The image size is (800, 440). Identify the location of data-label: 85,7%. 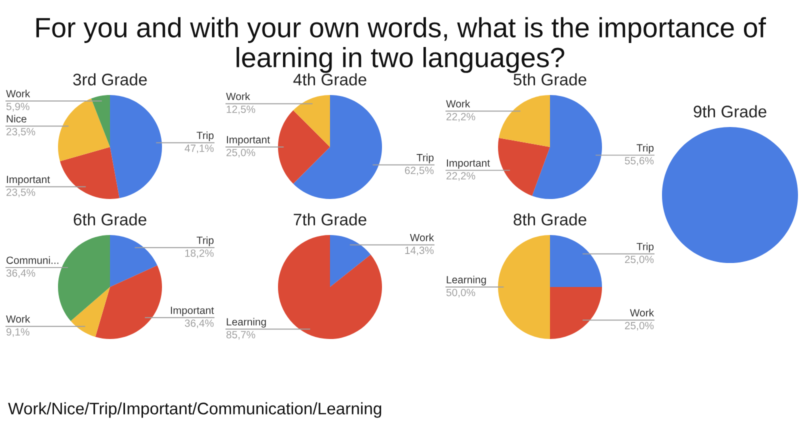
(241, 335).